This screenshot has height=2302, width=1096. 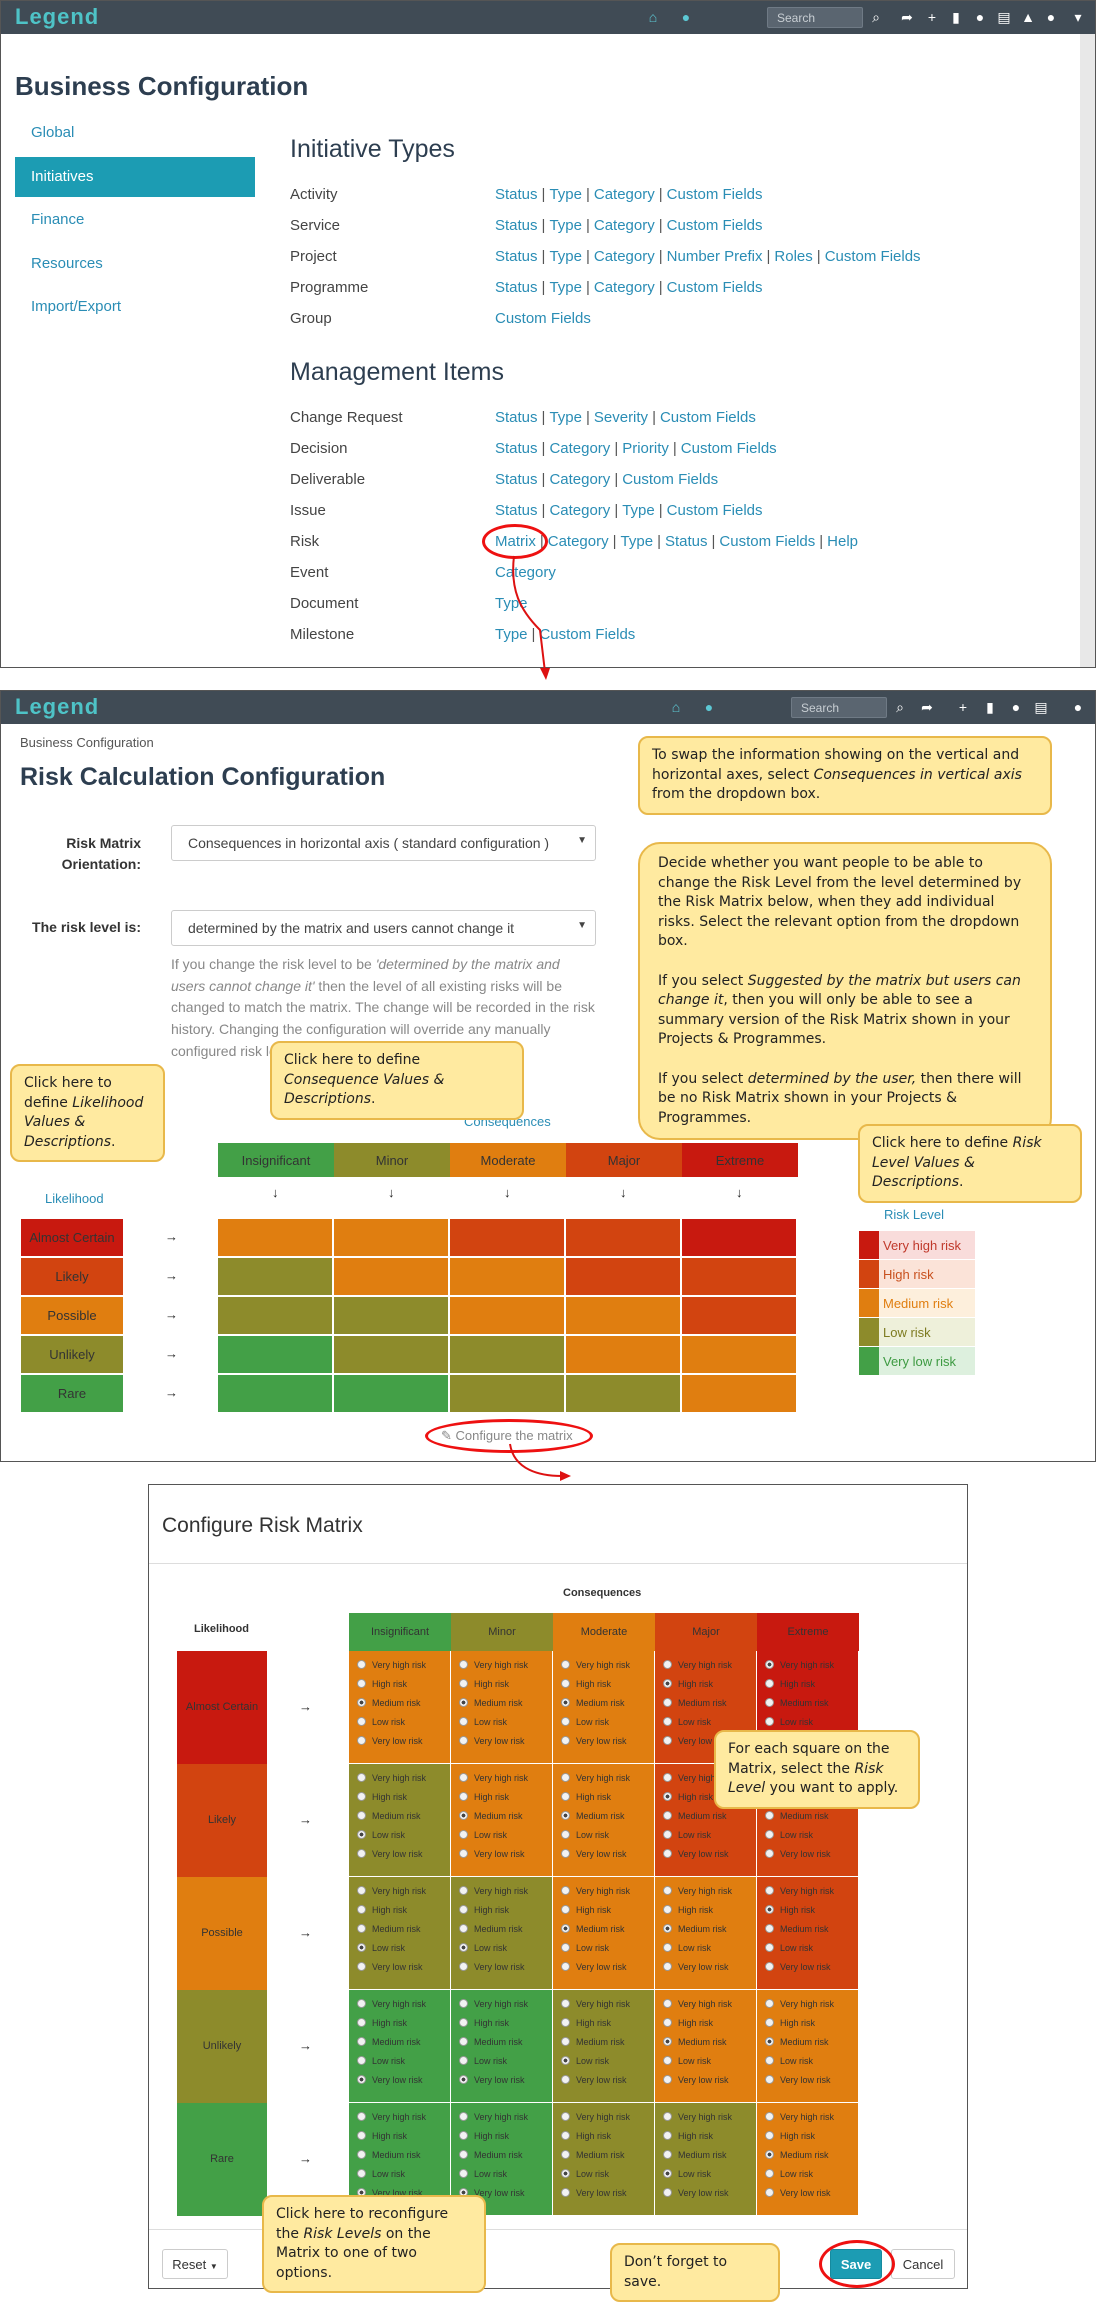 What do you see at coordinates (709, 707) in the screenshot?
I see `globe-icon: ●` at bounding box center [709, 707].